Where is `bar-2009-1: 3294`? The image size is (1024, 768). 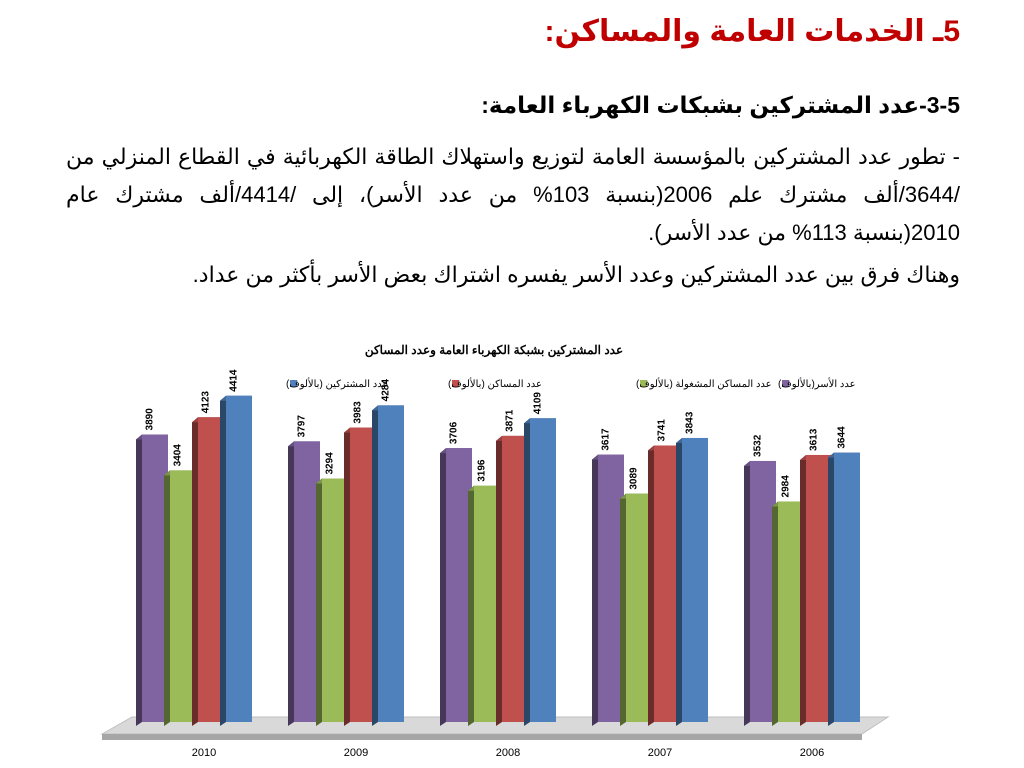 bar-2009-1: 3294 is located at coordinates (332, 589).